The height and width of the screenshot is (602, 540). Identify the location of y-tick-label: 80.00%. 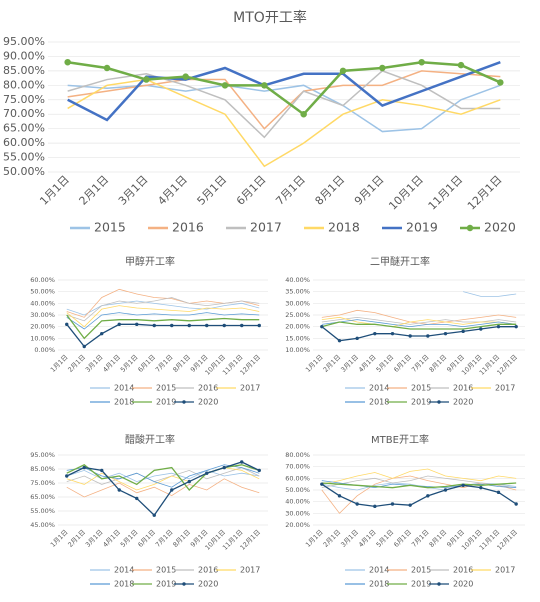
(24, 84).